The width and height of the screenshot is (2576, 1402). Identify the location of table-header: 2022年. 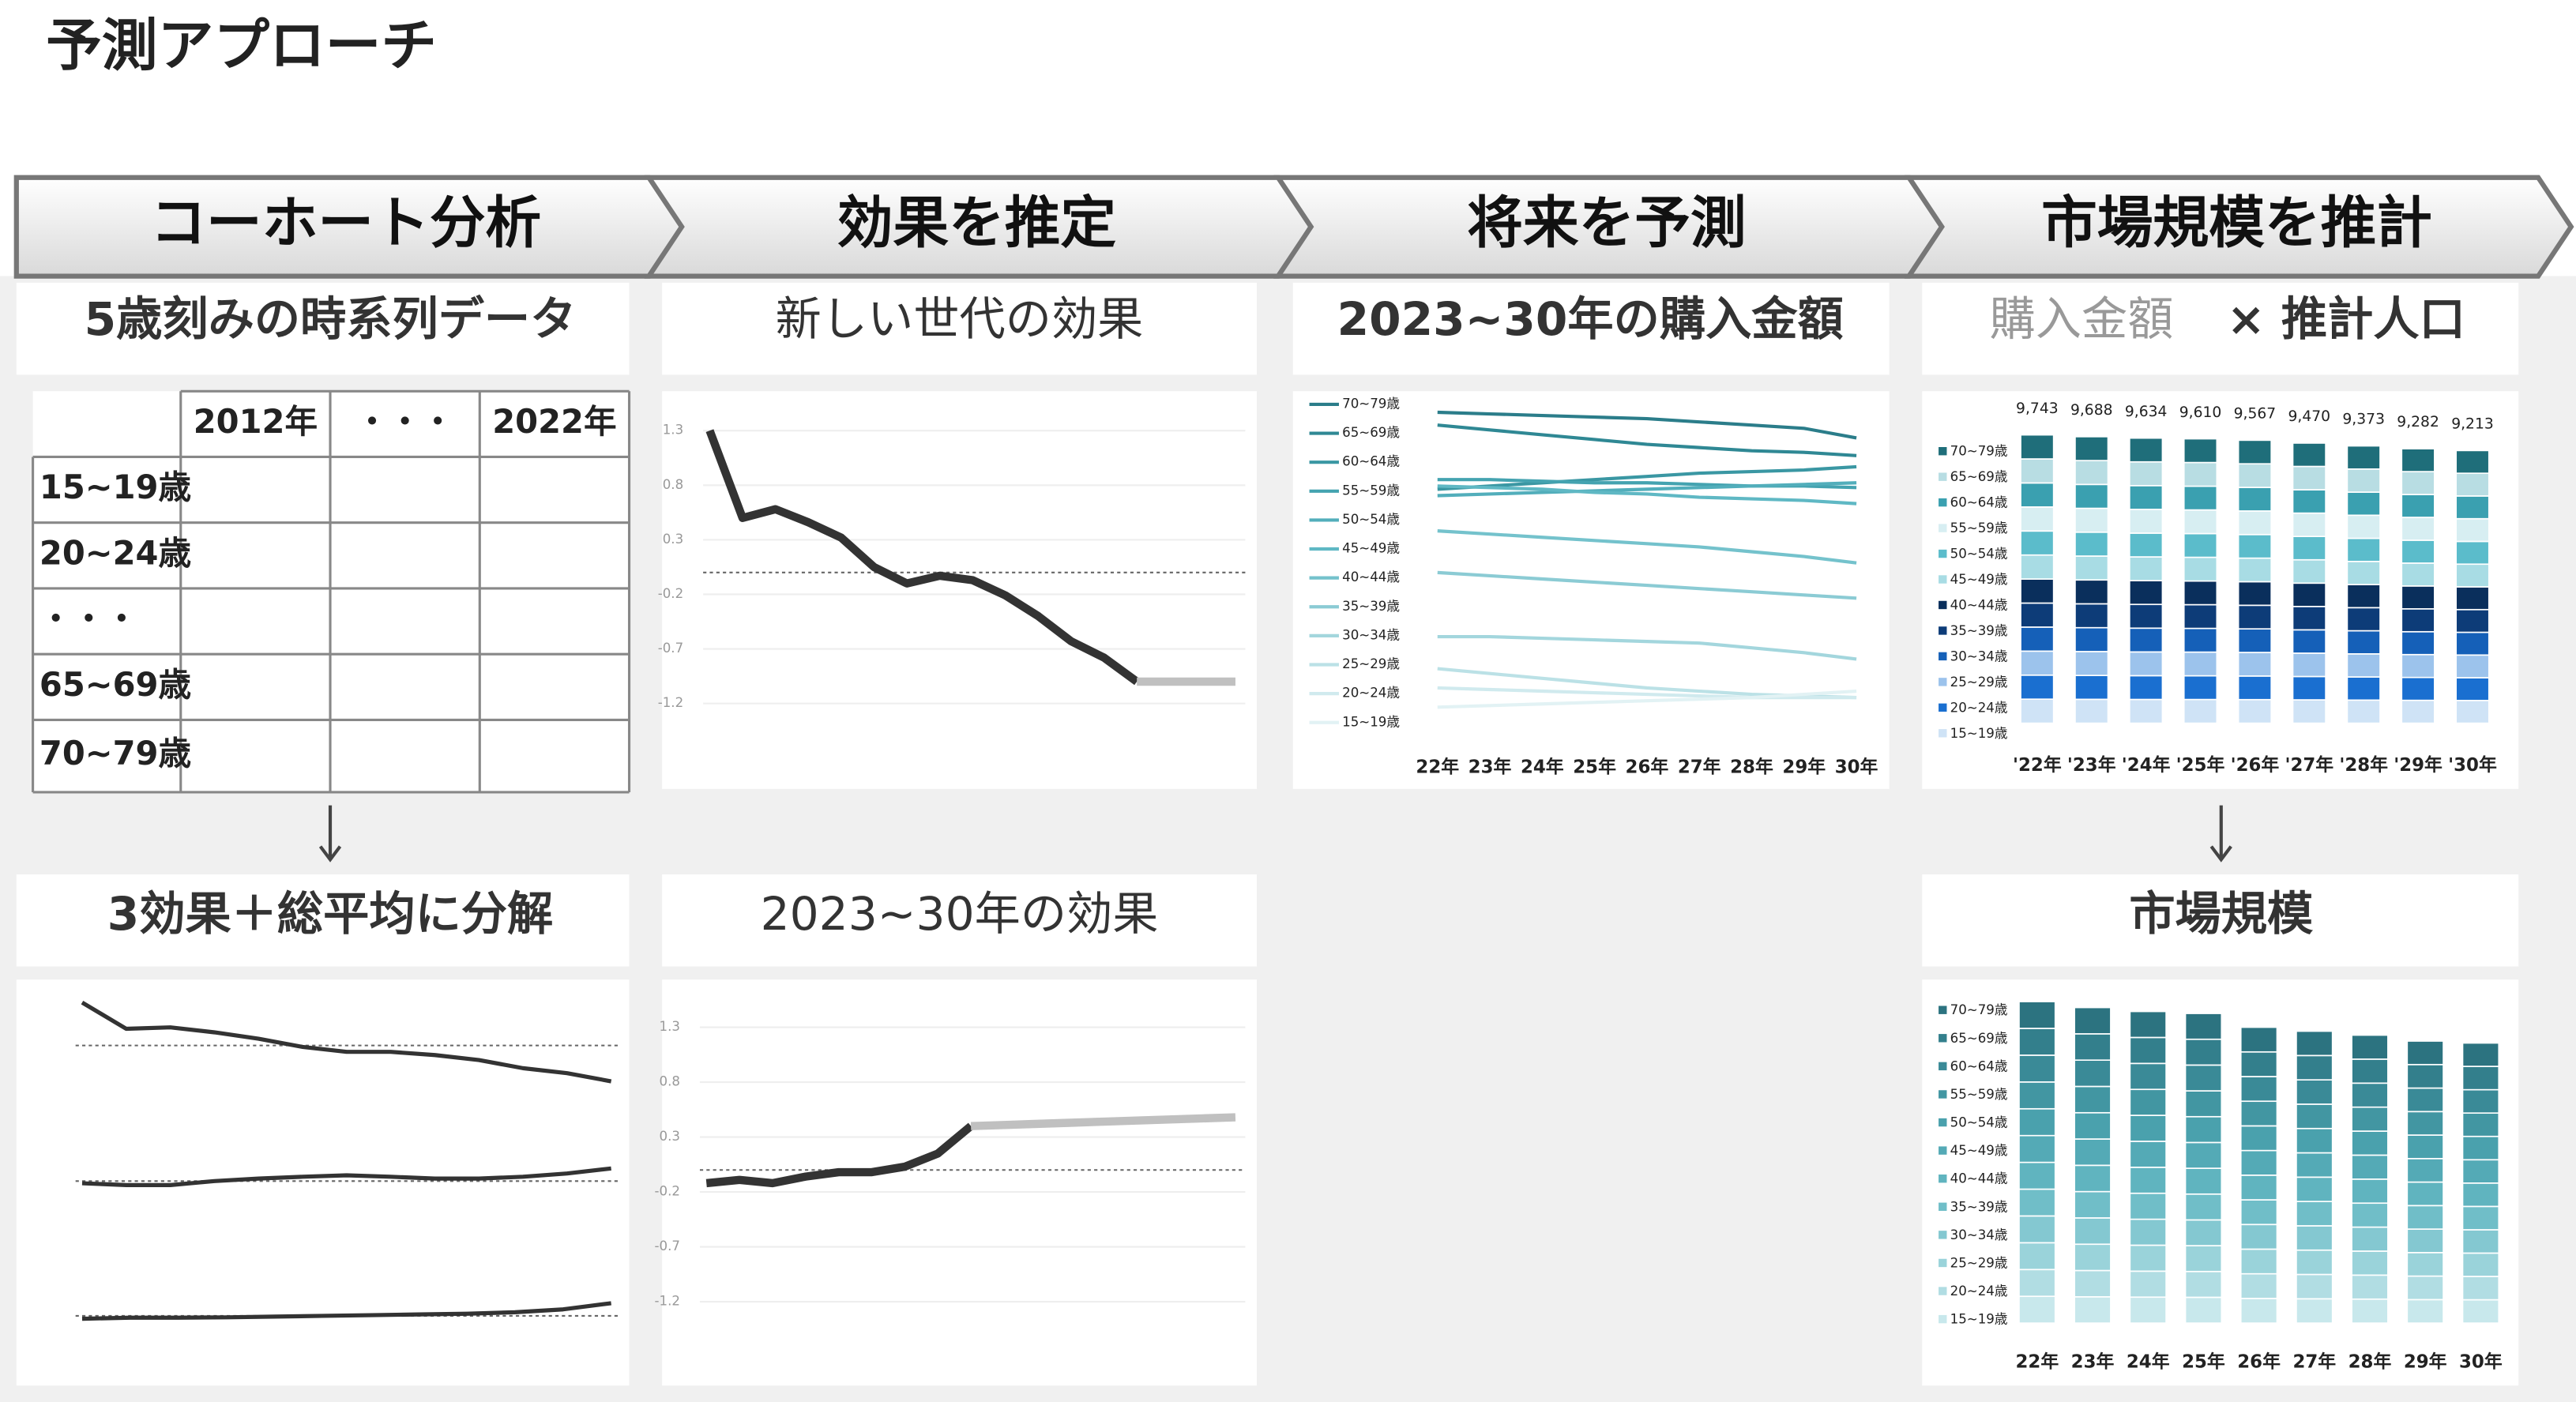
(554, 421).